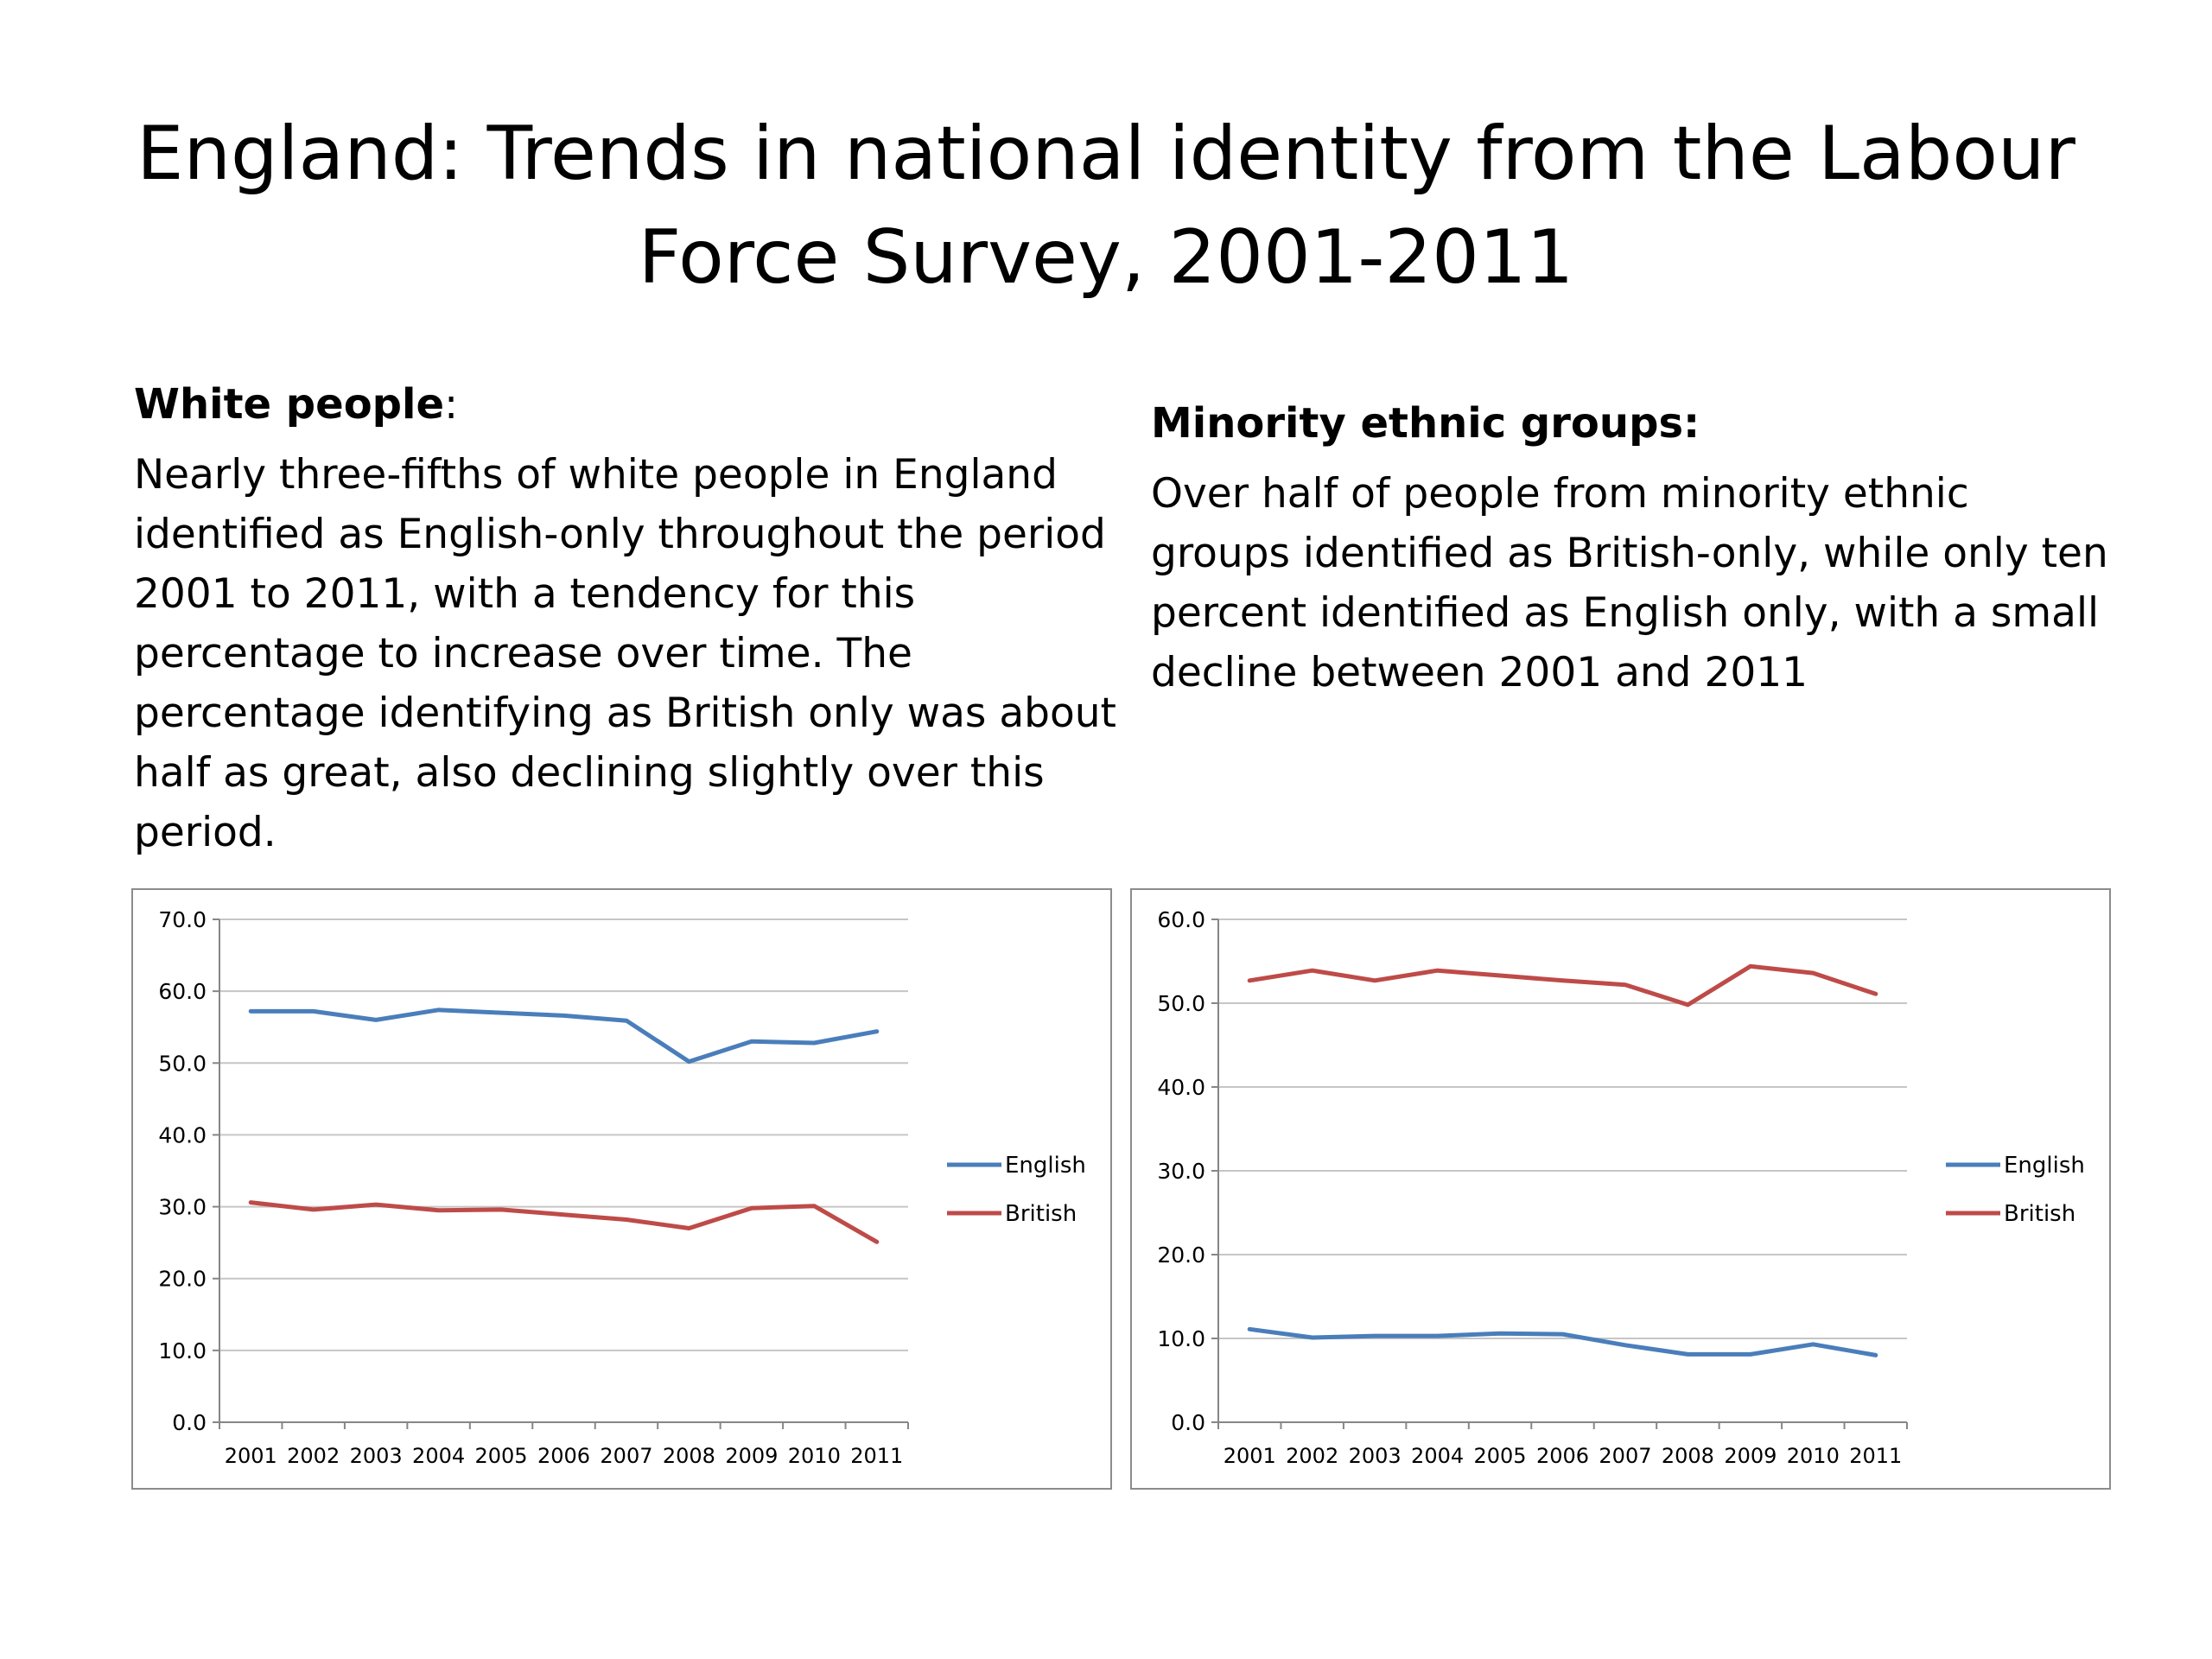 The height and width of the screenshot is (1659, 2212). What do you see at coordinates (1562, 985) in the screenshot?
I see `minority-ethnic-chart-series-british-line` at bounding box center [1562, 985].